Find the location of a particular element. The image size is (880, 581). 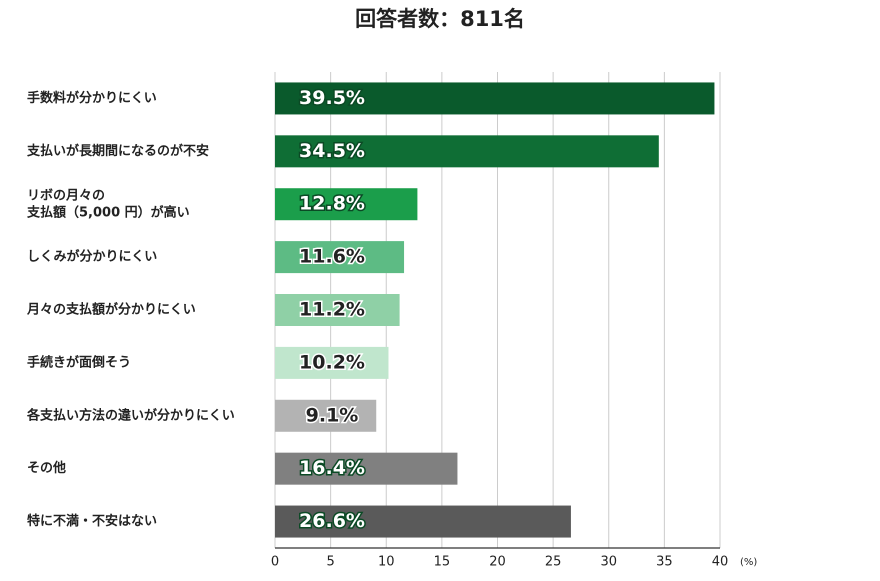

x-tick-label: 10 is located at coordinates (386, 562).